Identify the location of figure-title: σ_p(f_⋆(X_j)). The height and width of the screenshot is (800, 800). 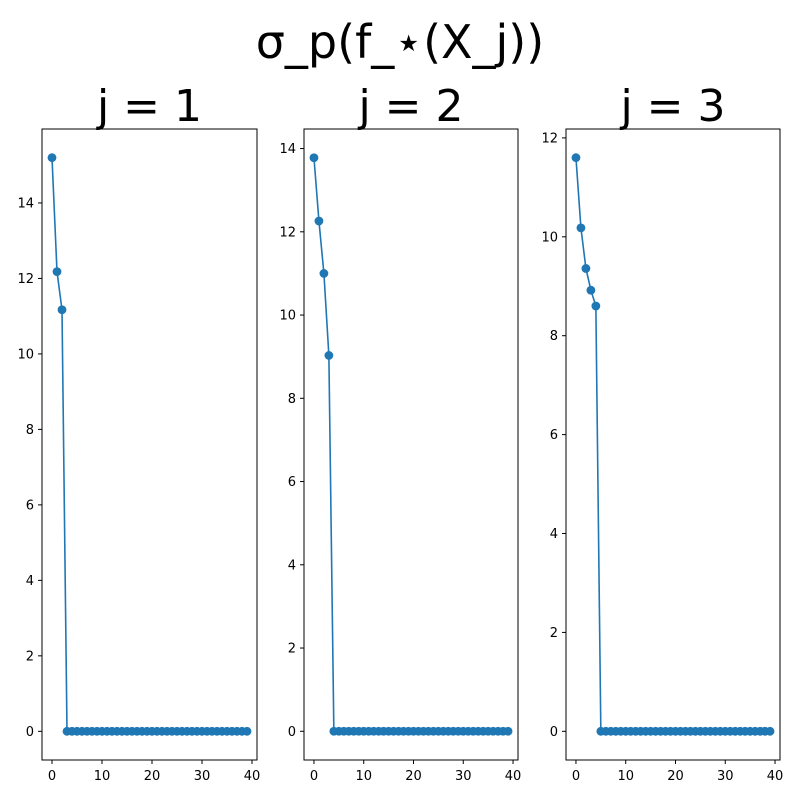
(400, 42).